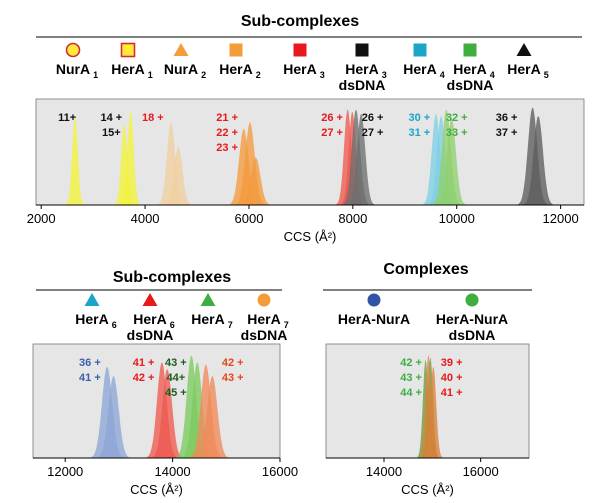  What do you see at coordinates (384, 75) in the screenshot?
I see `legend-subscript: 3` at bounding box center [384, 75].